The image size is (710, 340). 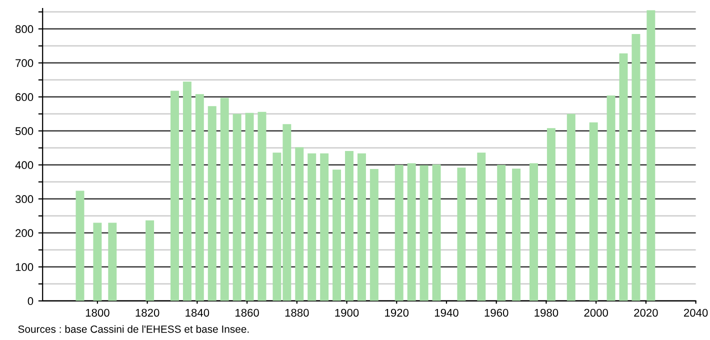 I want to click on x-tick-label: 1880, so click(x=297, y=312).